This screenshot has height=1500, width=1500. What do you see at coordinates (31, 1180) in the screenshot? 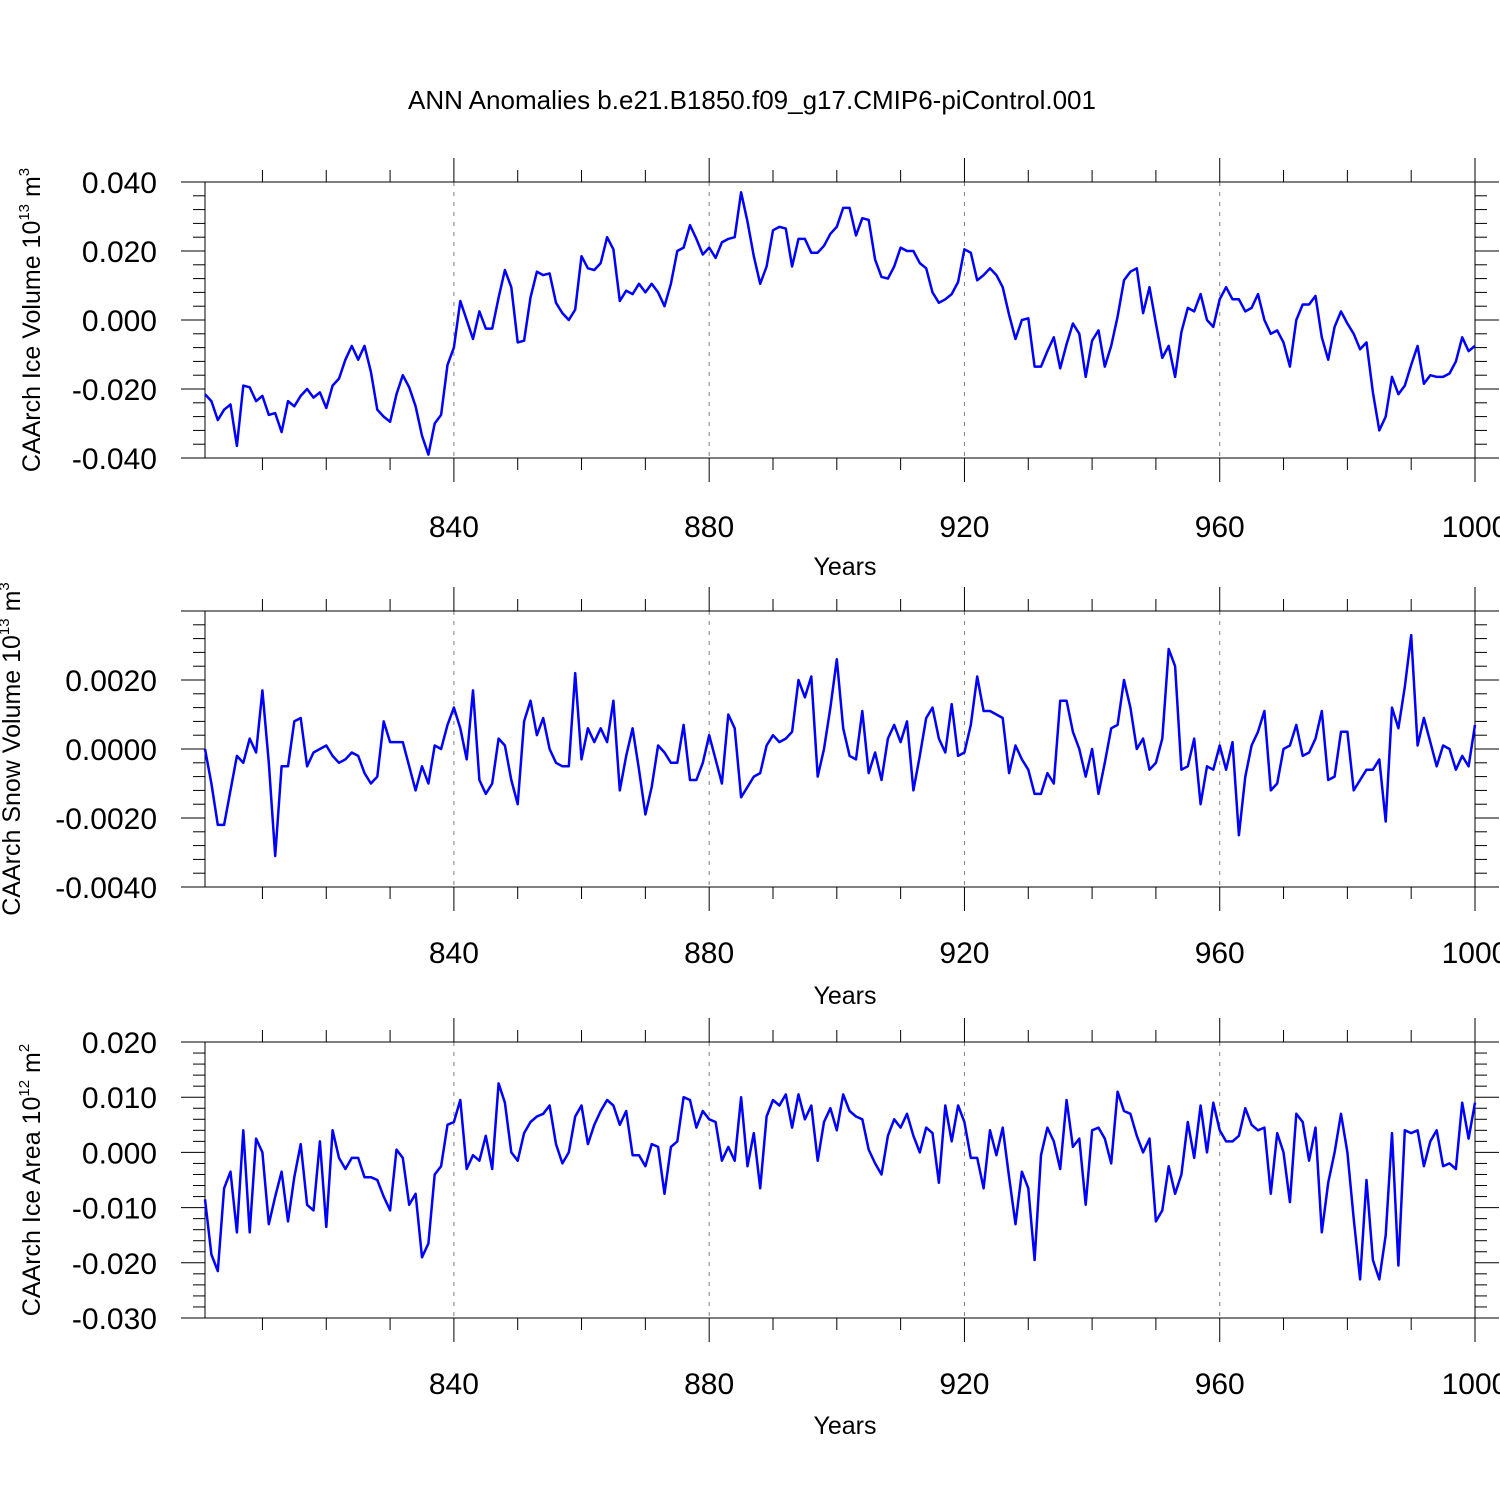
I see `y-axis-label: CAArch Ice Area 1012 m2` at bounding box center [31, 1180].